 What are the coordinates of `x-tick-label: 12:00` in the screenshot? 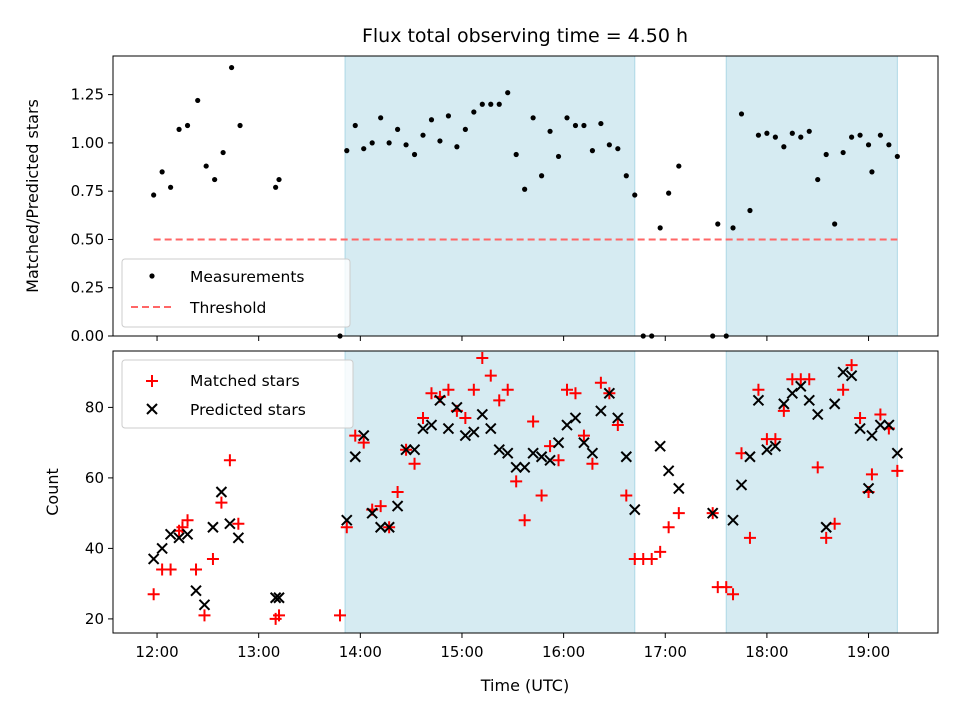 It's located at (156, 652).